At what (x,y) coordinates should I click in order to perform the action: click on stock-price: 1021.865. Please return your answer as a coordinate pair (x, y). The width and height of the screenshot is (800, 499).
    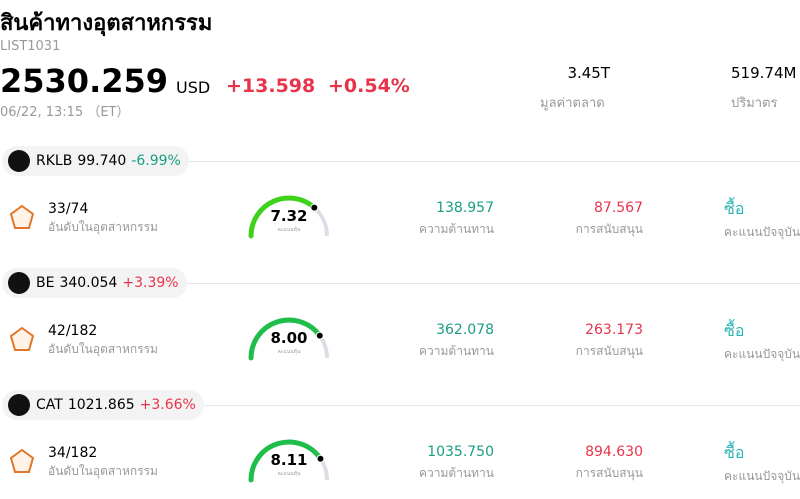
    Looking at the image, I should click on (101, 405).